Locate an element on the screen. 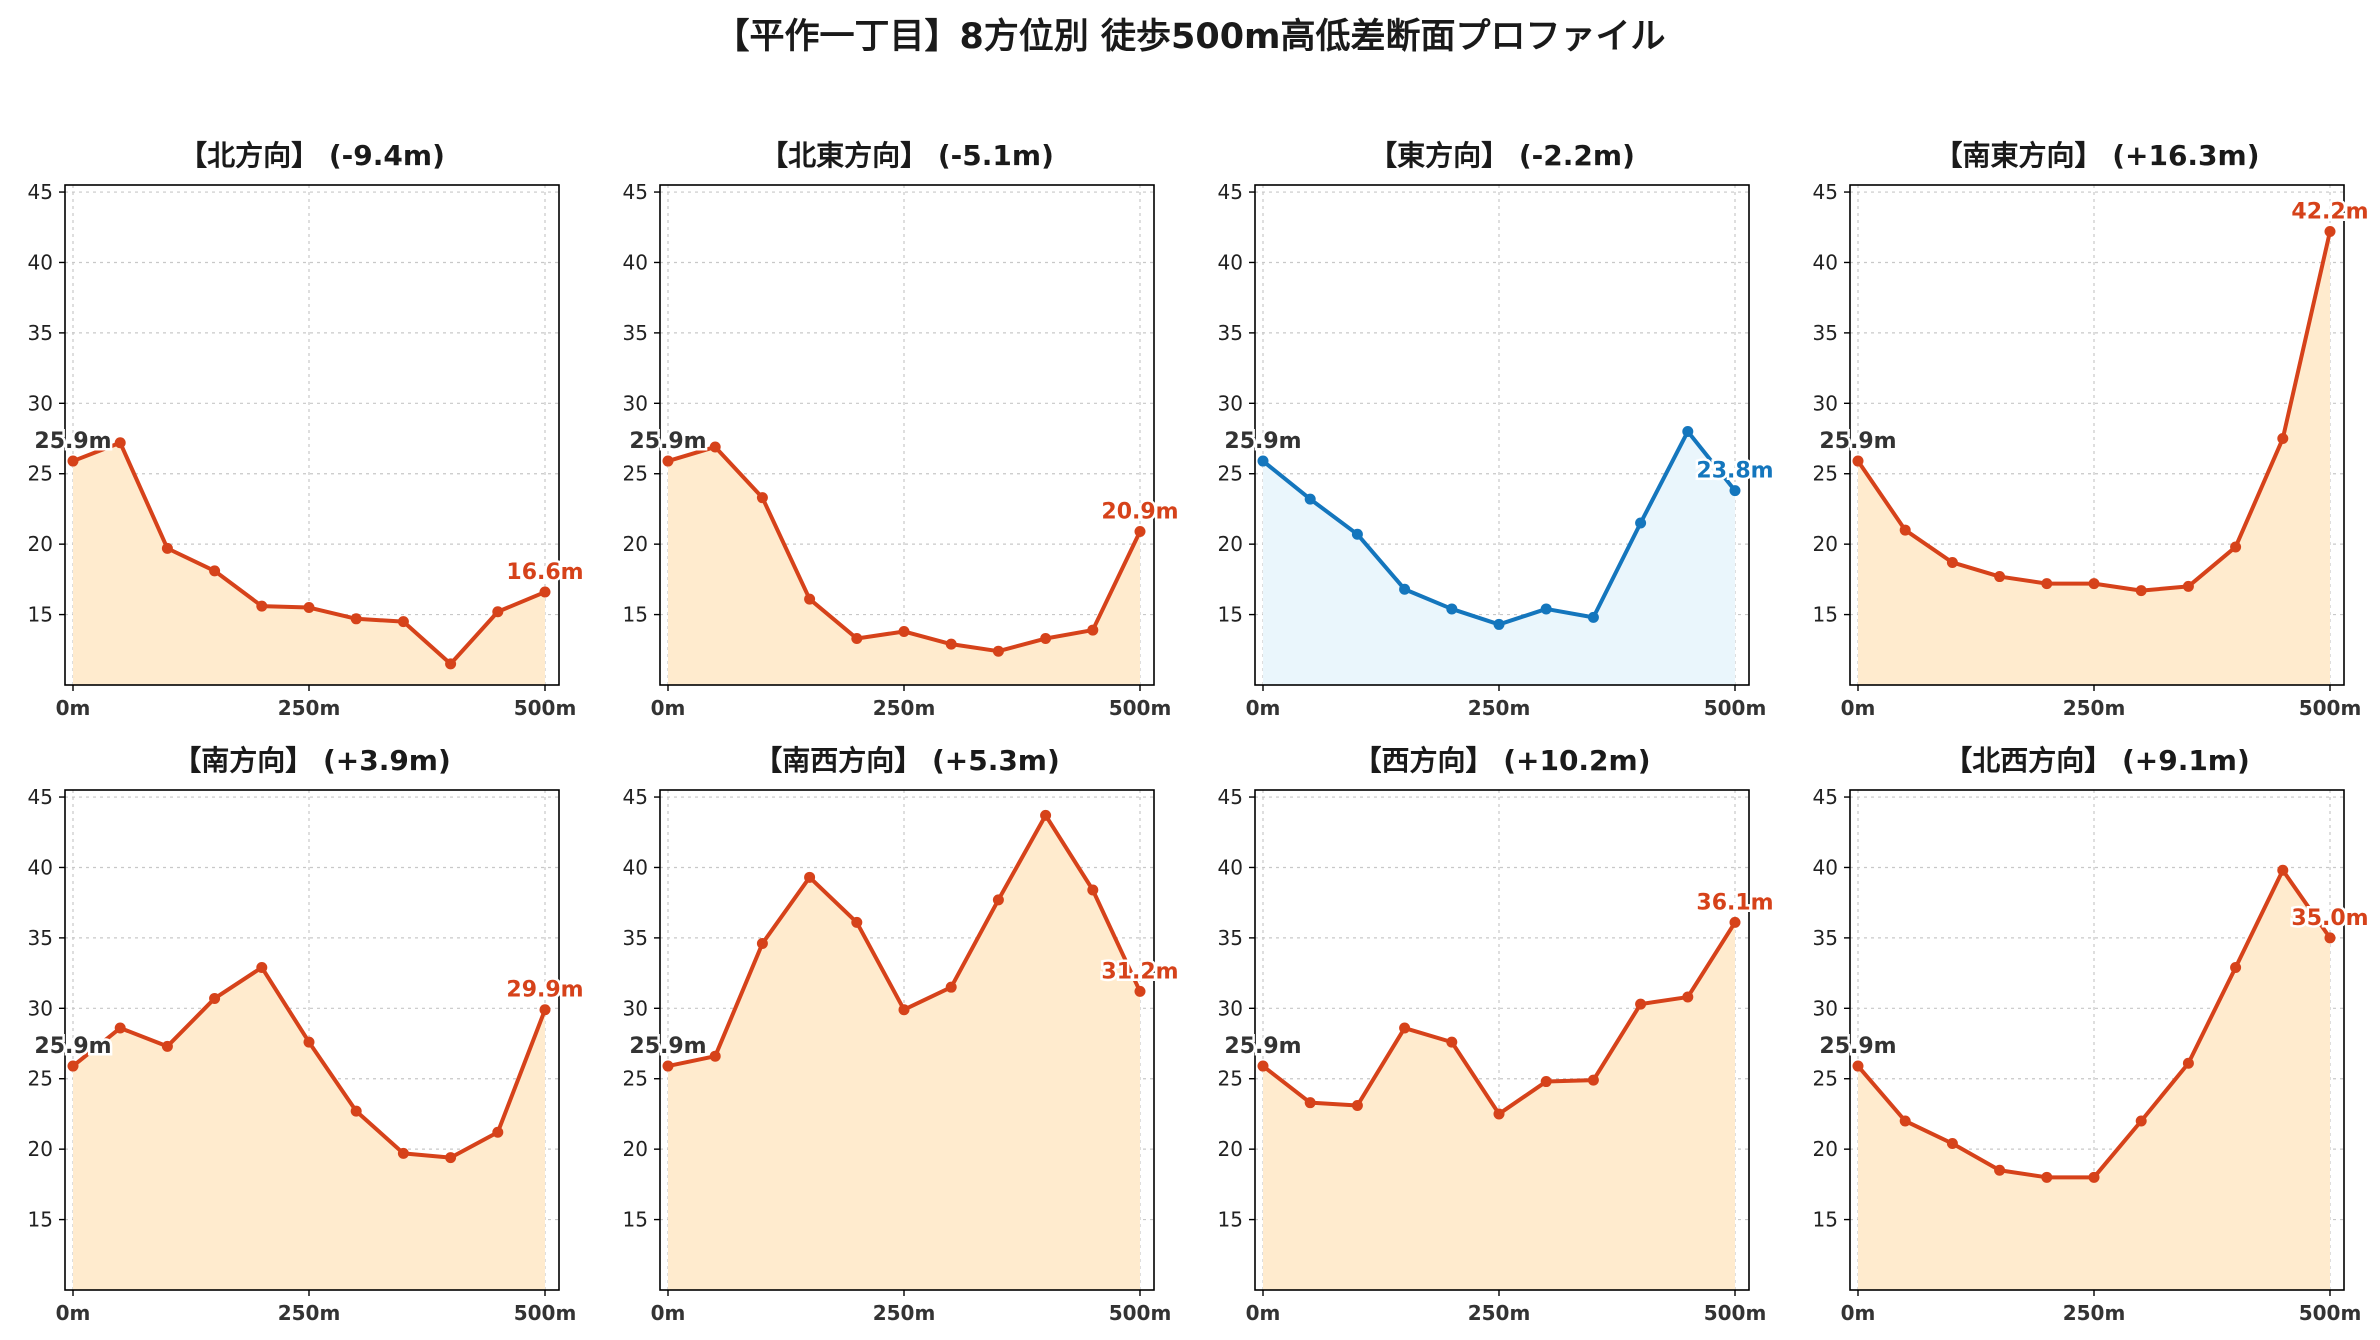  panel-title: 【東方向】 (-2.2m) is located at coordinates (1502, 155).